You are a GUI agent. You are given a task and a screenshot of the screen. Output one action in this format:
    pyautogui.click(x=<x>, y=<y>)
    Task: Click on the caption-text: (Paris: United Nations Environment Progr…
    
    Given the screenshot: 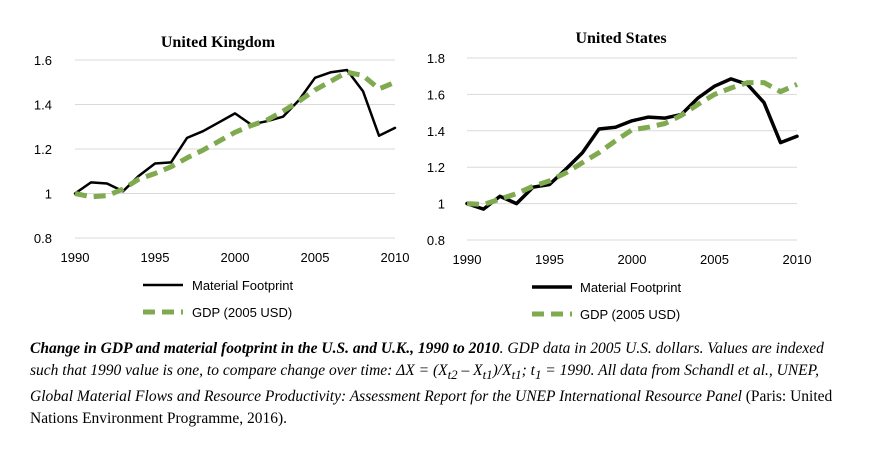 What is the action you would take?
    pyautogui.click(x=431, y=408)
    